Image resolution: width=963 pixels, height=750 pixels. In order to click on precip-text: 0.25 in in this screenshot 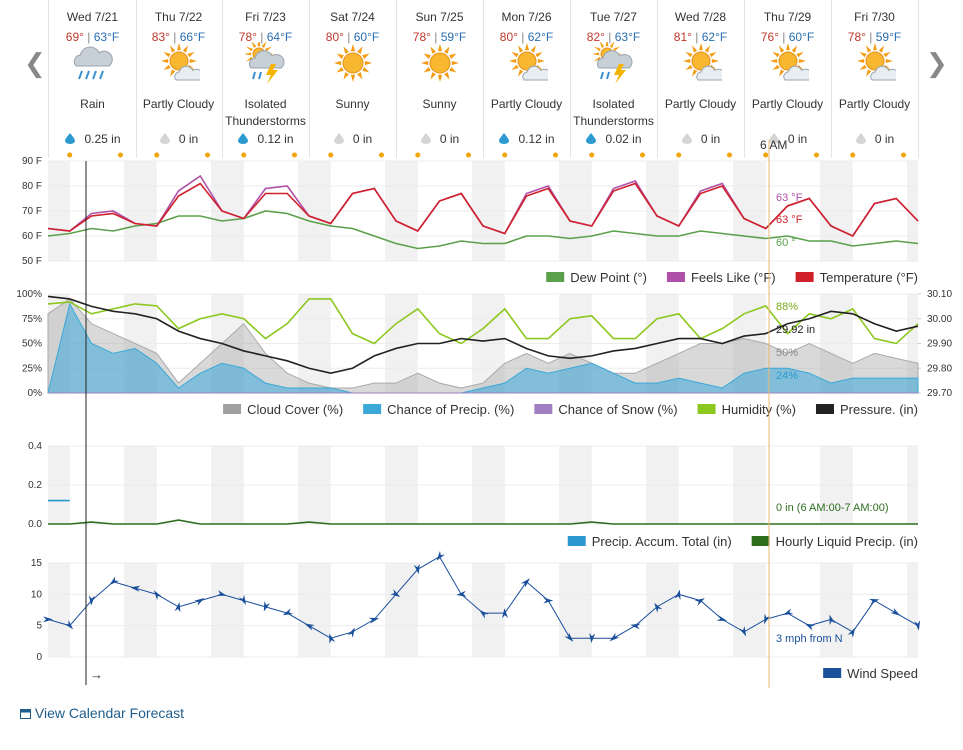, I will do `click(102, 139)`.